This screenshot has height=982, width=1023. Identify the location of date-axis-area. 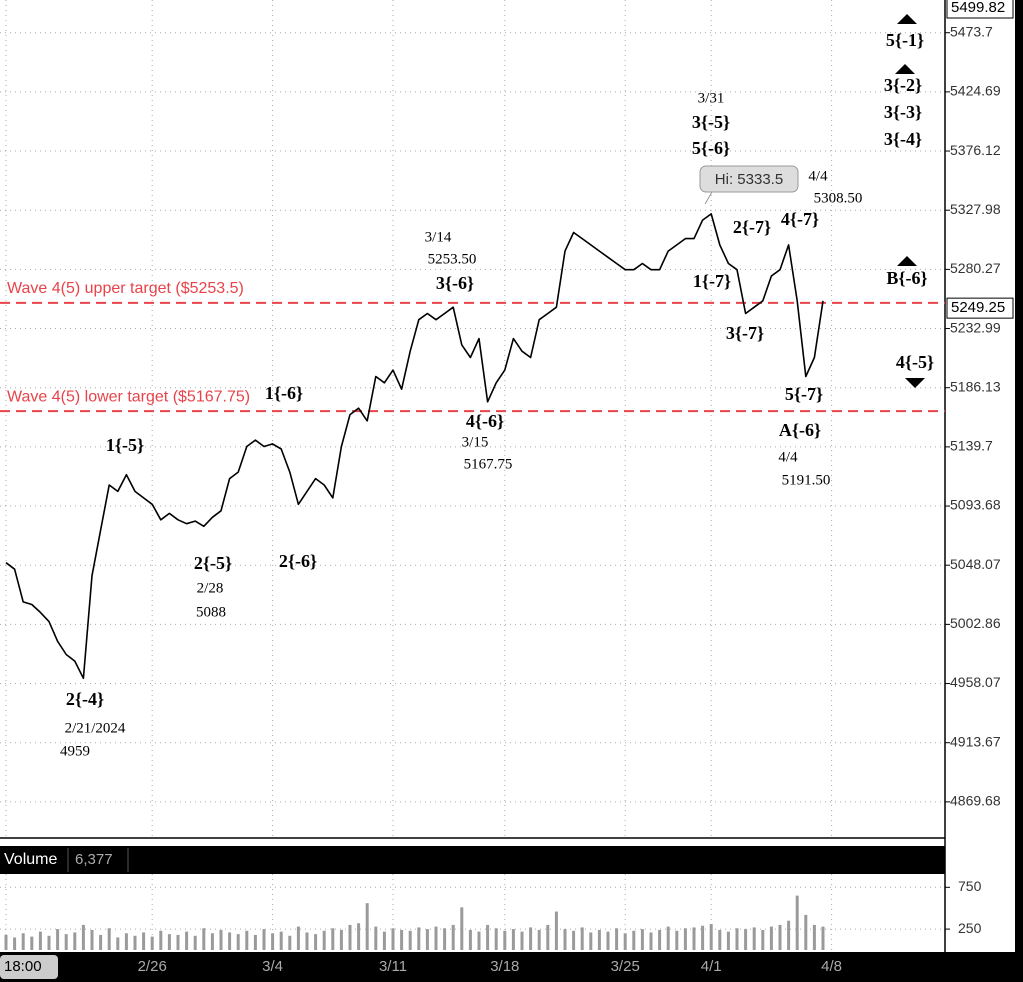
(511, 967).